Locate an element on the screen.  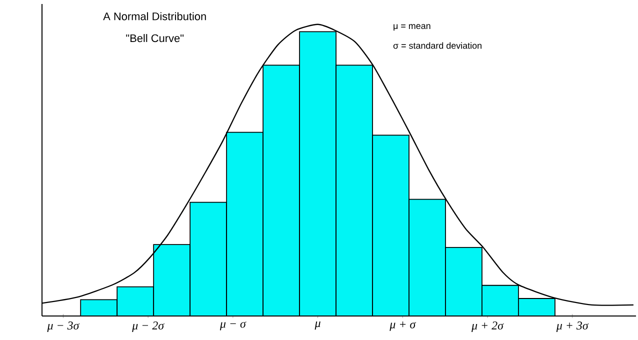
x-tick-label: μ + σ is located at coordinates (403, 326).